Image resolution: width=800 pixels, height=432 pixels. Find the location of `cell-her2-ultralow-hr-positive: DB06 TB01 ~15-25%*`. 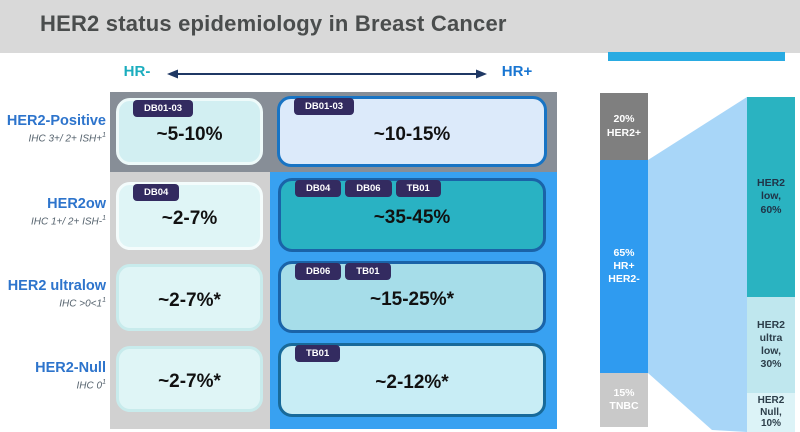

cell-her2-ultralow-hr-positive: DB06 TB01 ~15-25%* is located at coordinates (412, 297).